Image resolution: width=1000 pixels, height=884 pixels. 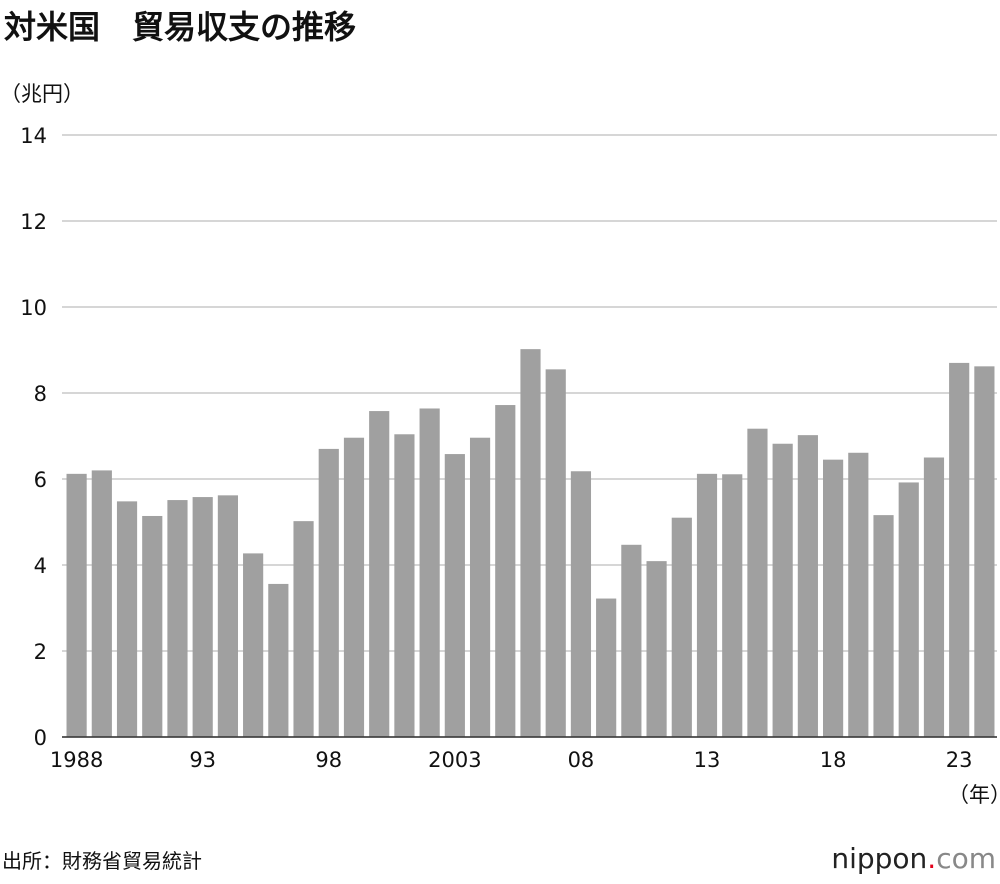 I want to click on y-tick-label: 4, so click(x=40, y=566).